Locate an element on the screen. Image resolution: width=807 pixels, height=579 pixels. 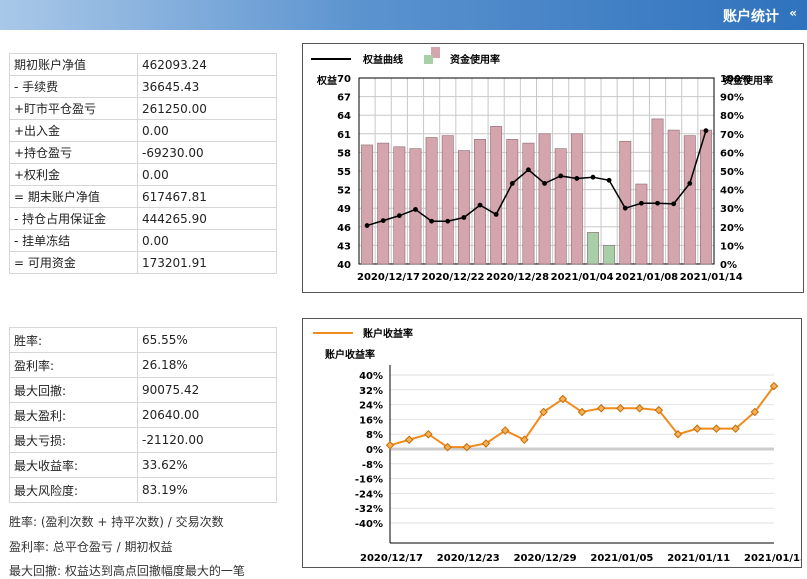
plot-frame is located at coordinates (536, 171).